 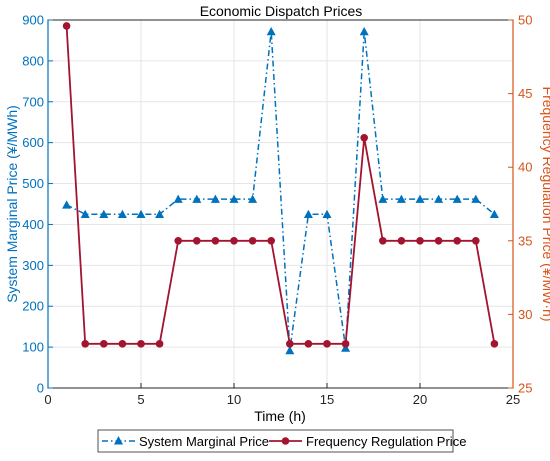 I want to click on left-y-tick-label: 700, so click(x=33, y=101).